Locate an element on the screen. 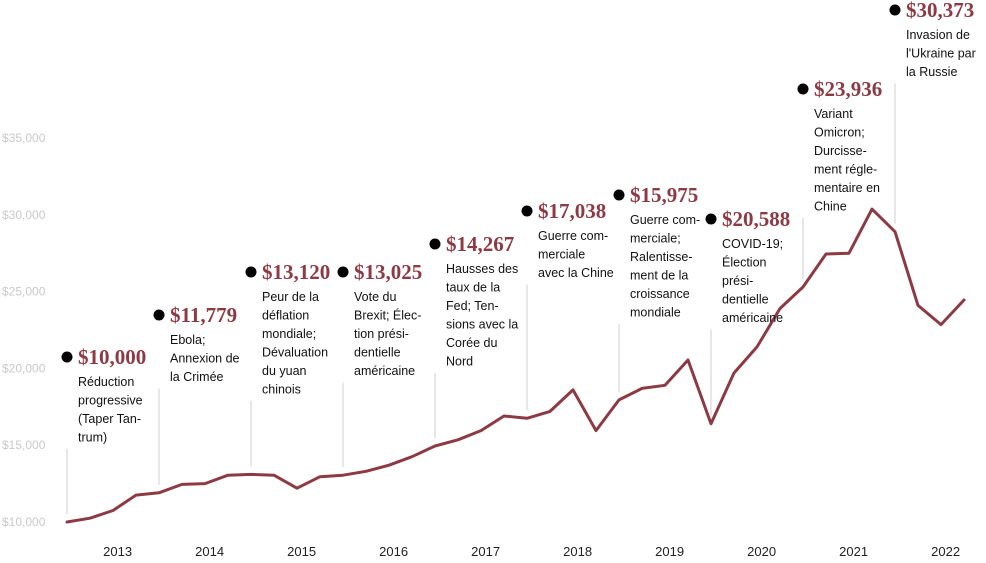 This screenshot has width=986, height=563. annotation-text-line: avec la Chine is located at coordinates (576, 273).